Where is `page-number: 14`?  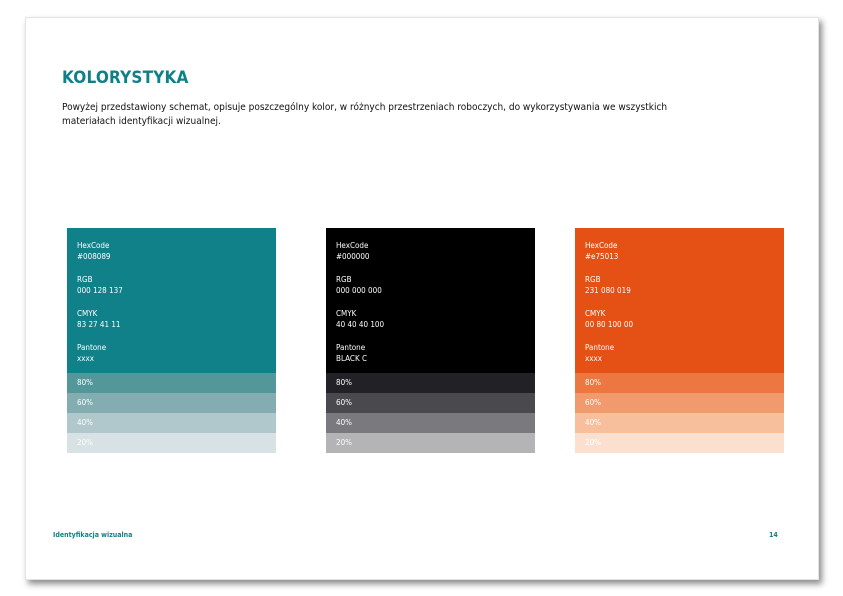
page-number: 14 is located at coordinates (773, 535).